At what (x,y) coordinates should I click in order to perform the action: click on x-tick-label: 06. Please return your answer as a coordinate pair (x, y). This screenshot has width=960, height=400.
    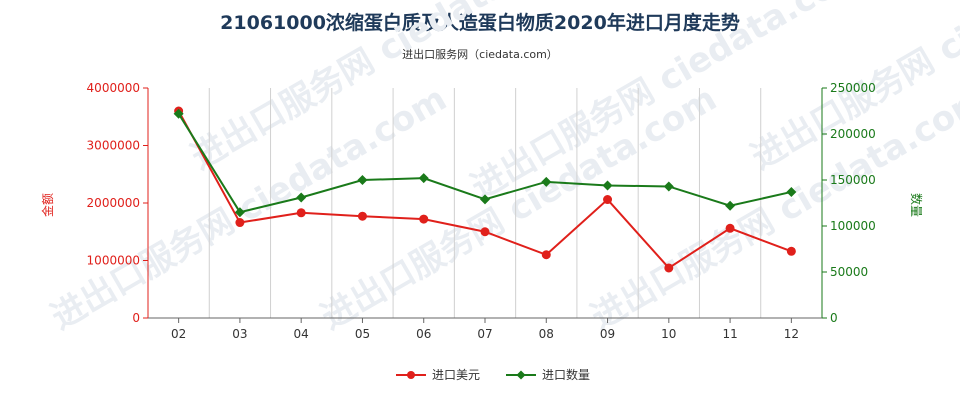
    Looking at the image, I should click on (423, 334).